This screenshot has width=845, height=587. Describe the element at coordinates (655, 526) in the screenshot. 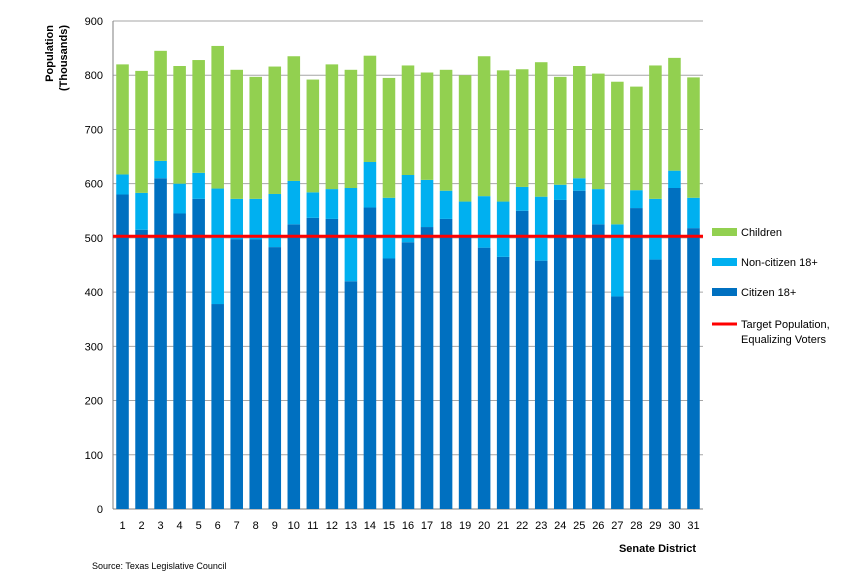

I see `x-tick-label: 29` at that location.